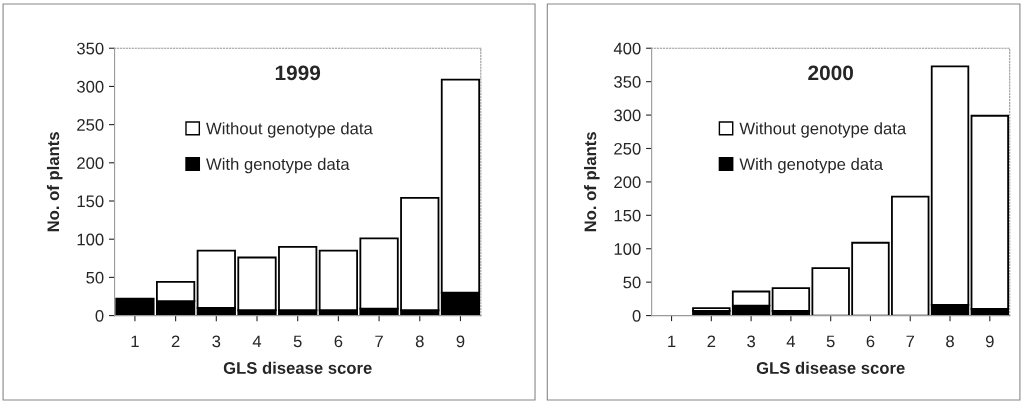  Describe the element at coordinates (627, 48) in the screenshot. I see `y-tick-label: 400` at that location.